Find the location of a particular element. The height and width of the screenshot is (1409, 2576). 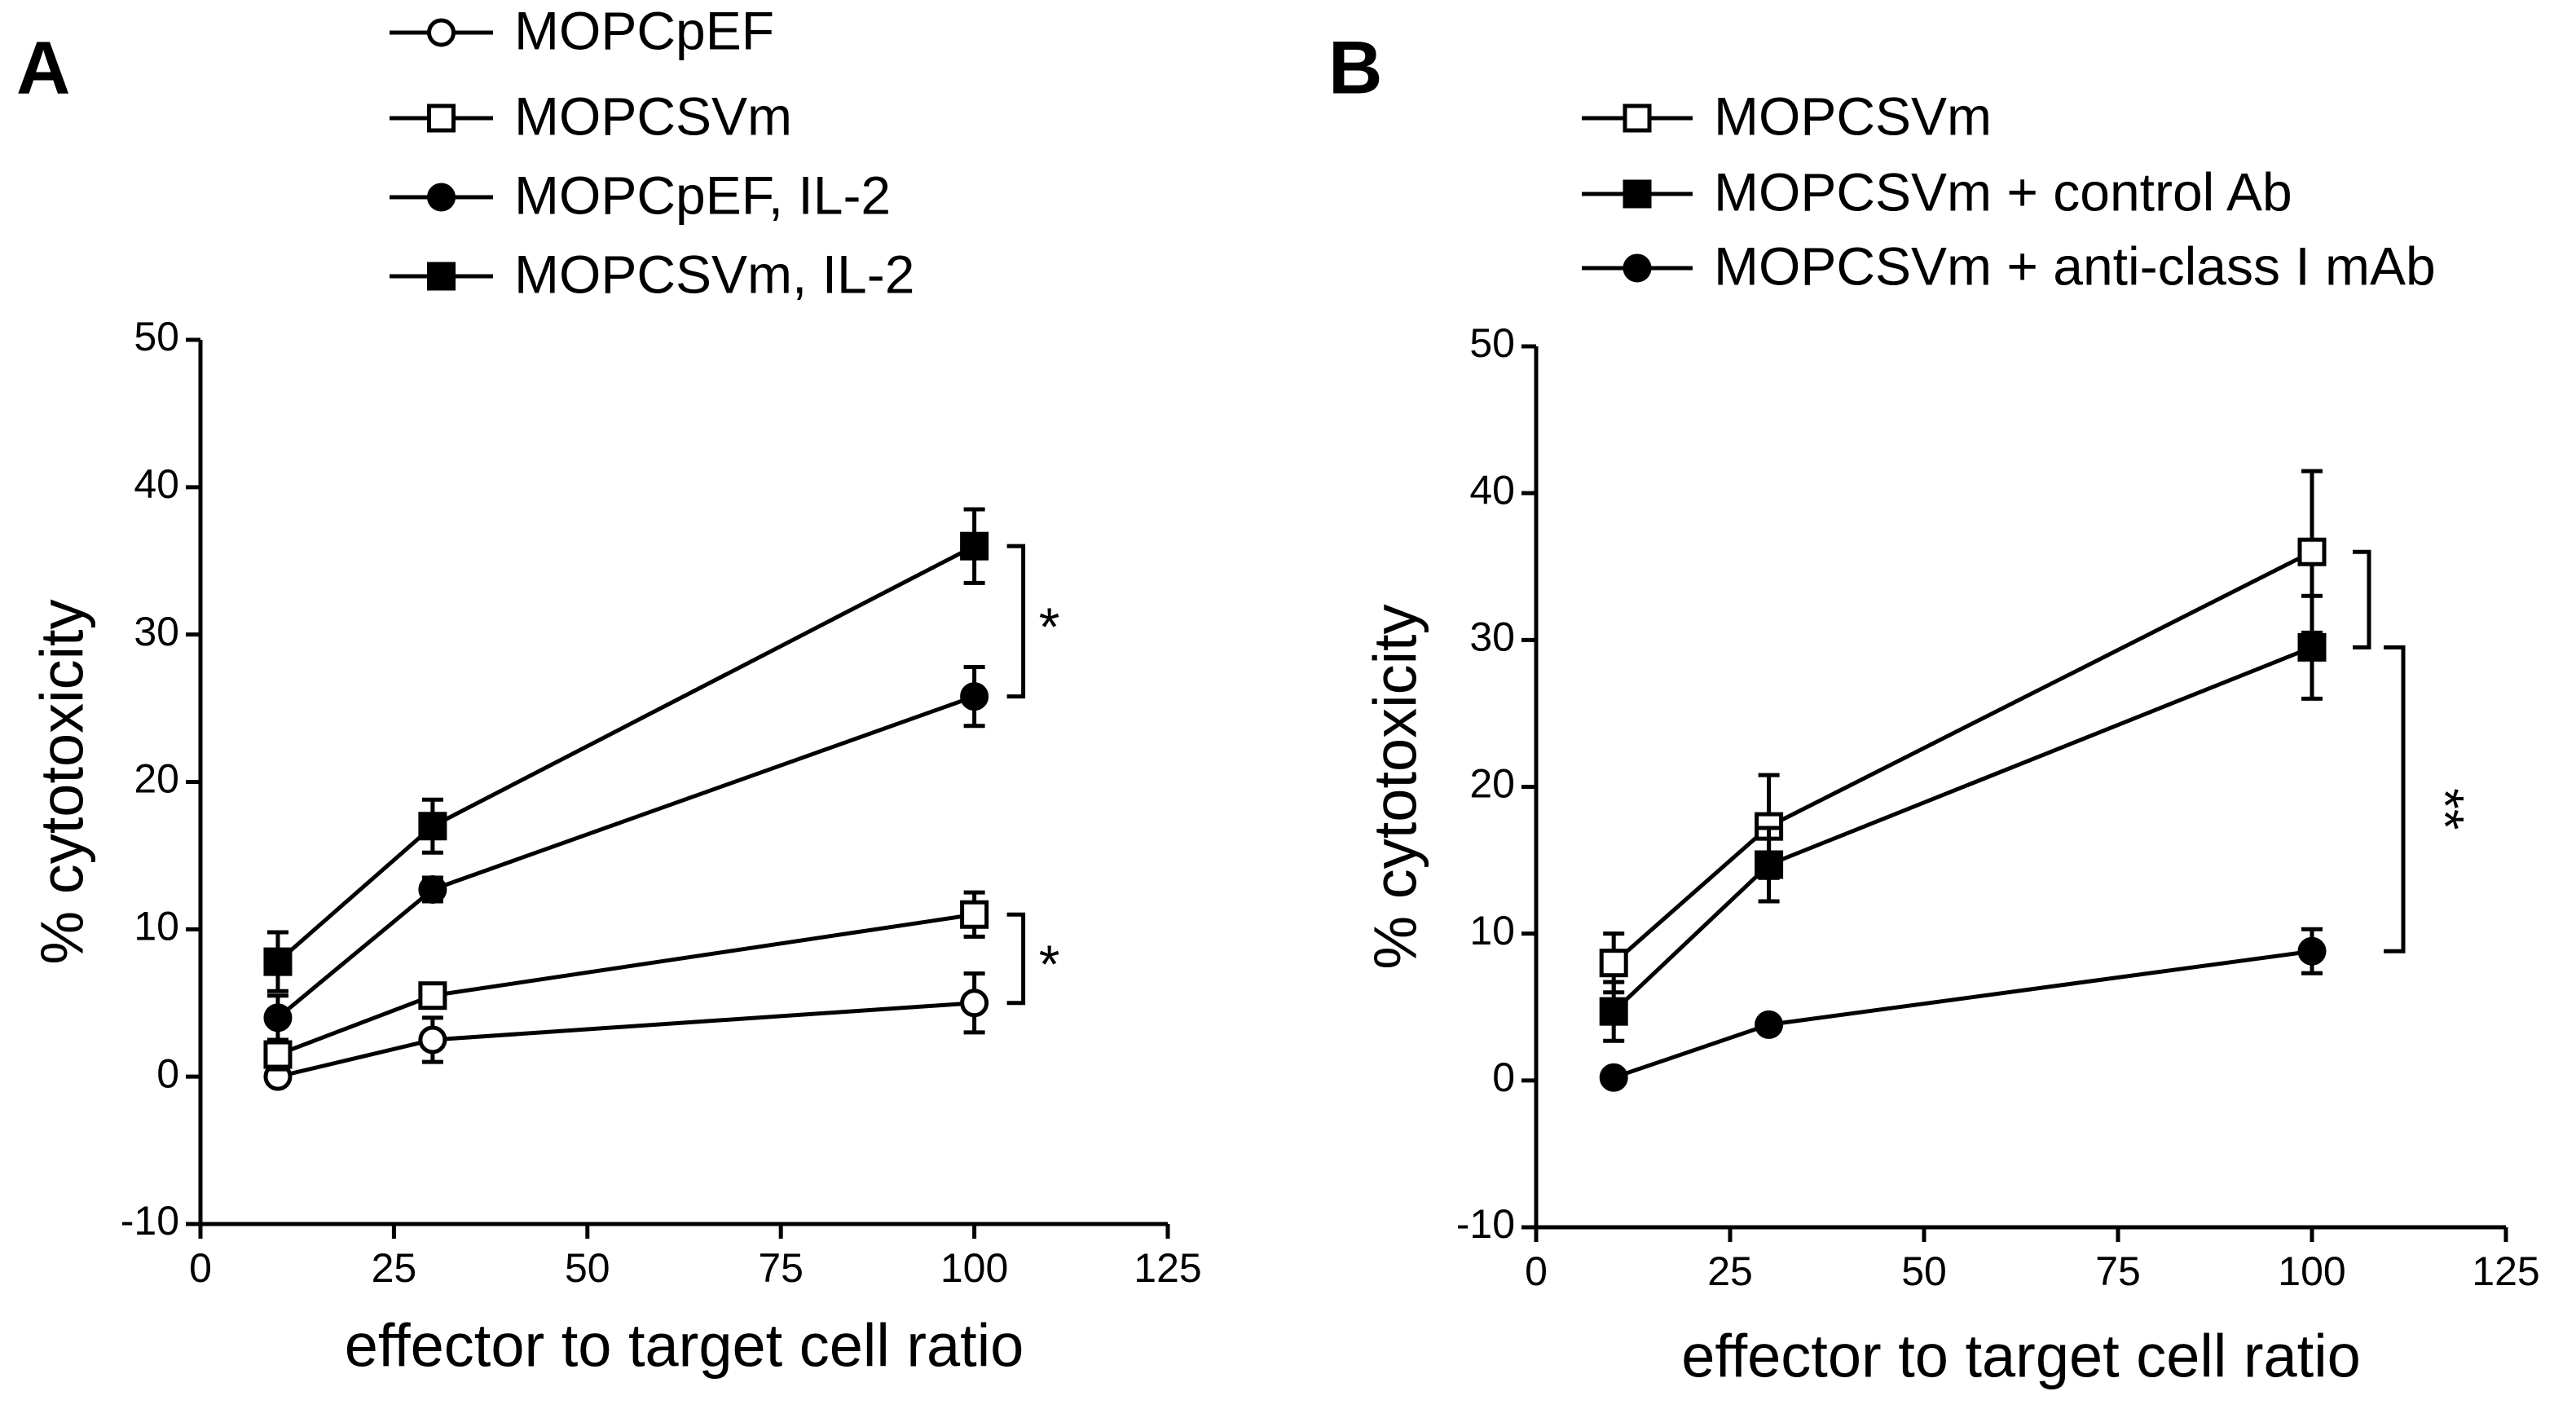

legend-label: MOPCpEF is located at coordinates (644, 30).